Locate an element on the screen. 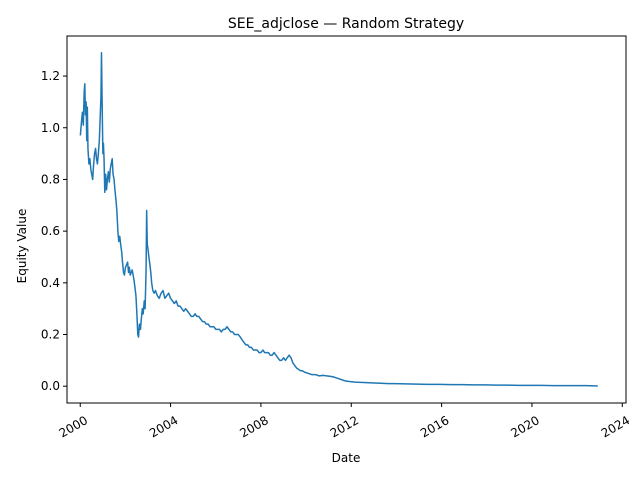 Image resolution: width=640 pixels, height=480 pixels. x-axis-title: Date is located at coordinates (346, 458).